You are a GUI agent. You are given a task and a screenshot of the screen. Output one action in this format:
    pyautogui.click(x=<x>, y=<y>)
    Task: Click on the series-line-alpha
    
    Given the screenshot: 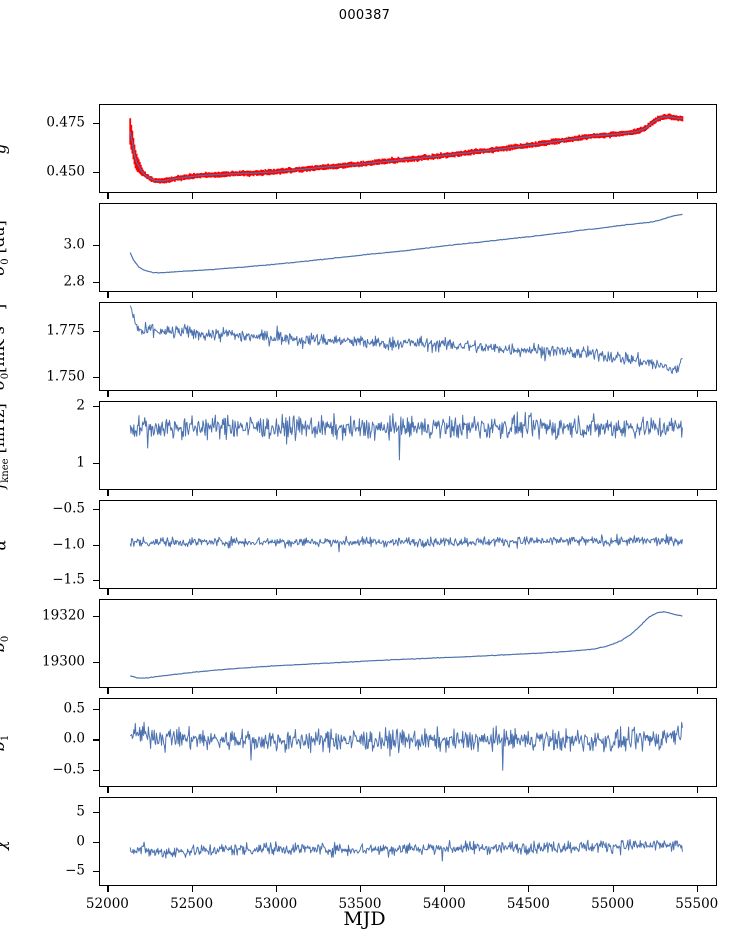 What is the action you would take?
    pyautogui.click(x=406, y=543)
    